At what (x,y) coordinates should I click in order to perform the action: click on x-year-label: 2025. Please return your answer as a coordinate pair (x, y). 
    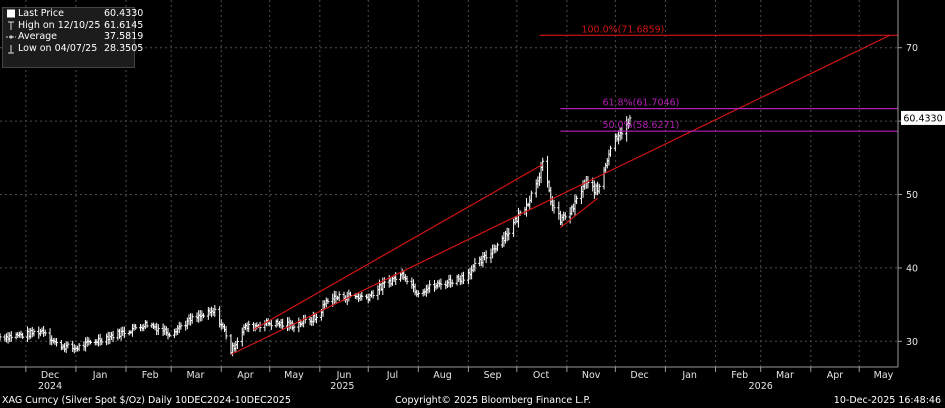
    Looking at the image, I should click on (342, 386).